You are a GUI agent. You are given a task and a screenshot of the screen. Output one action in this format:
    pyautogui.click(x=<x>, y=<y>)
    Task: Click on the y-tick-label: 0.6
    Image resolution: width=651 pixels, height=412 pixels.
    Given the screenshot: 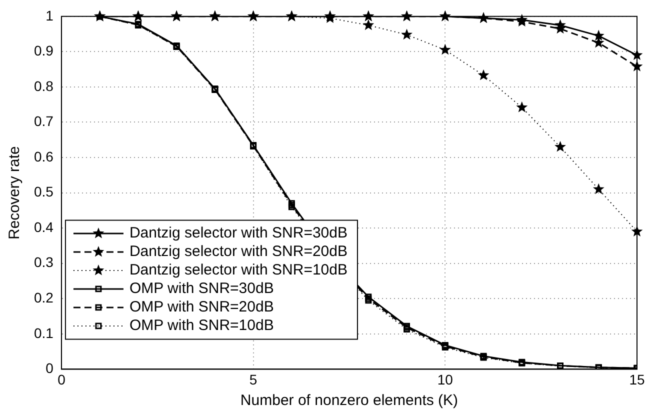 What is the action you would take?
    pyautogui.click(x=44, y=156)
    